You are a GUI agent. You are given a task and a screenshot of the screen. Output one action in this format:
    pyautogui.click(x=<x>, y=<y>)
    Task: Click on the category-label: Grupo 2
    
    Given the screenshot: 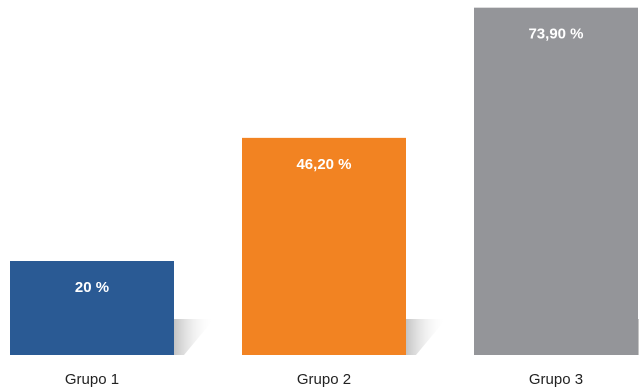 What is the action you would take?
    pyautogui.click(x=324, y=379)
    